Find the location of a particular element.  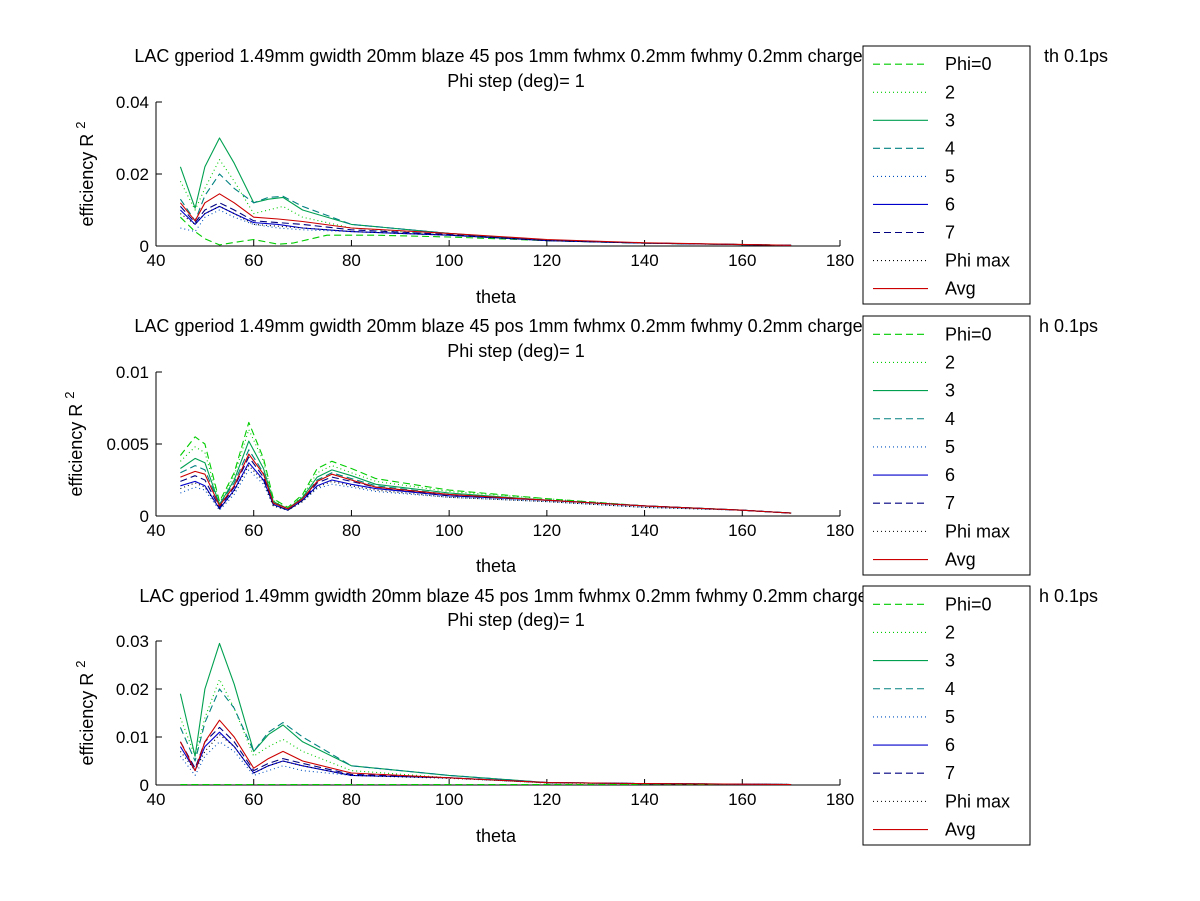

x-tick-label: 80 is located at coordinates (351, 260).